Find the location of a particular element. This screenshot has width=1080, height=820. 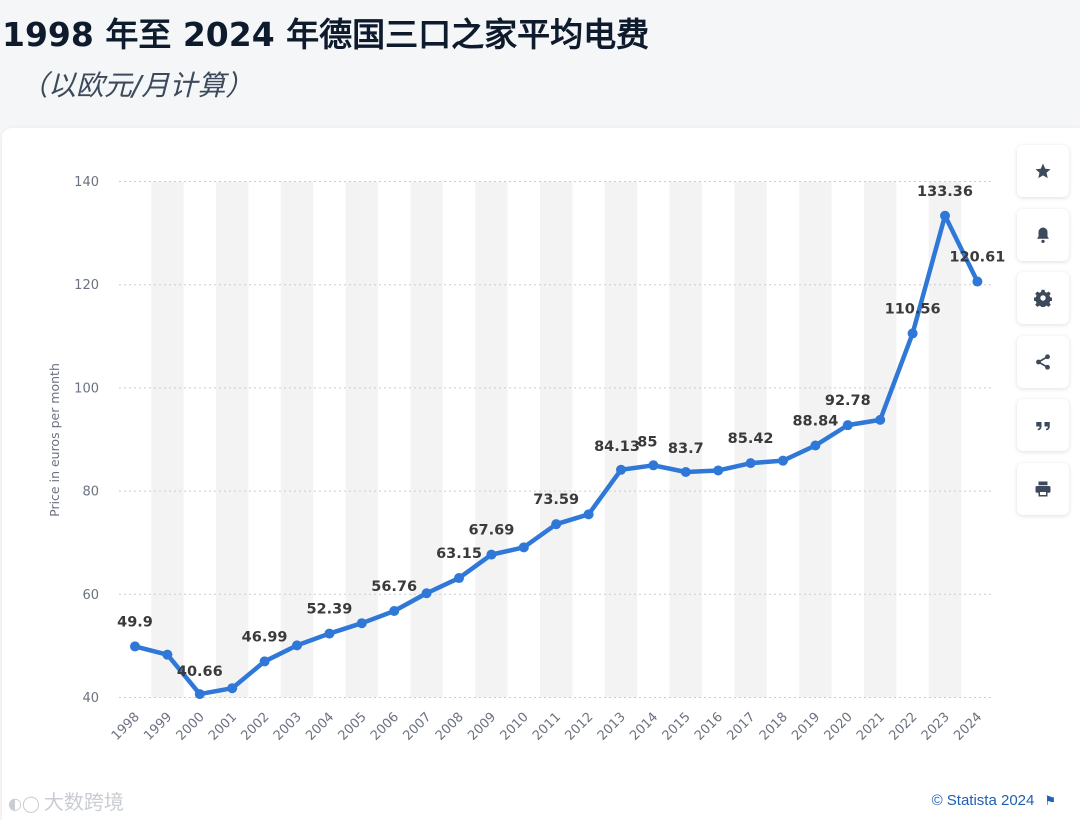

settings-button is located at coordinates (1043, 298).